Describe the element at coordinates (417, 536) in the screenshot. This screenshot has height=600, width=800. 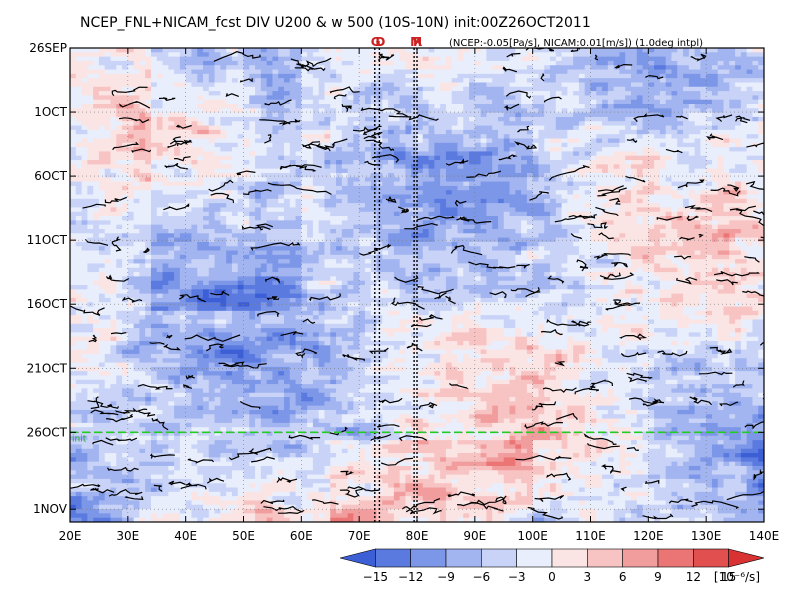
I see `x-tick-label: 80E` at that location.